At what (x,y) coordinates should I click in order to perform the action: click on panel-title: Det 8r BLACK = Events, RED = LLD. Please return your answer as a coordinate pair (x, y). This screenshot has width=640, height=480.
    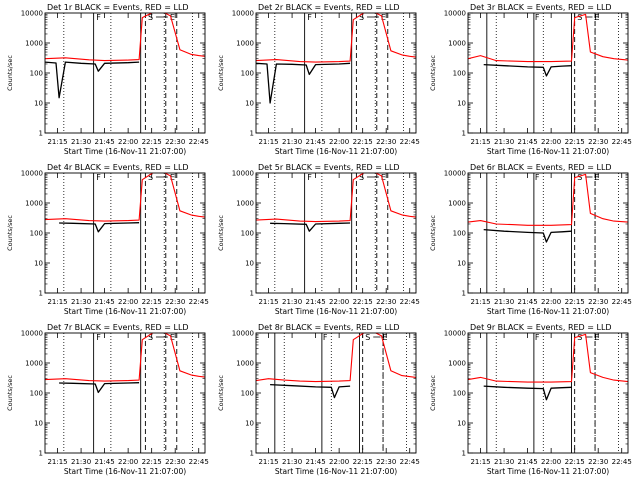
    Looking at the image, I should click on (329, 327).